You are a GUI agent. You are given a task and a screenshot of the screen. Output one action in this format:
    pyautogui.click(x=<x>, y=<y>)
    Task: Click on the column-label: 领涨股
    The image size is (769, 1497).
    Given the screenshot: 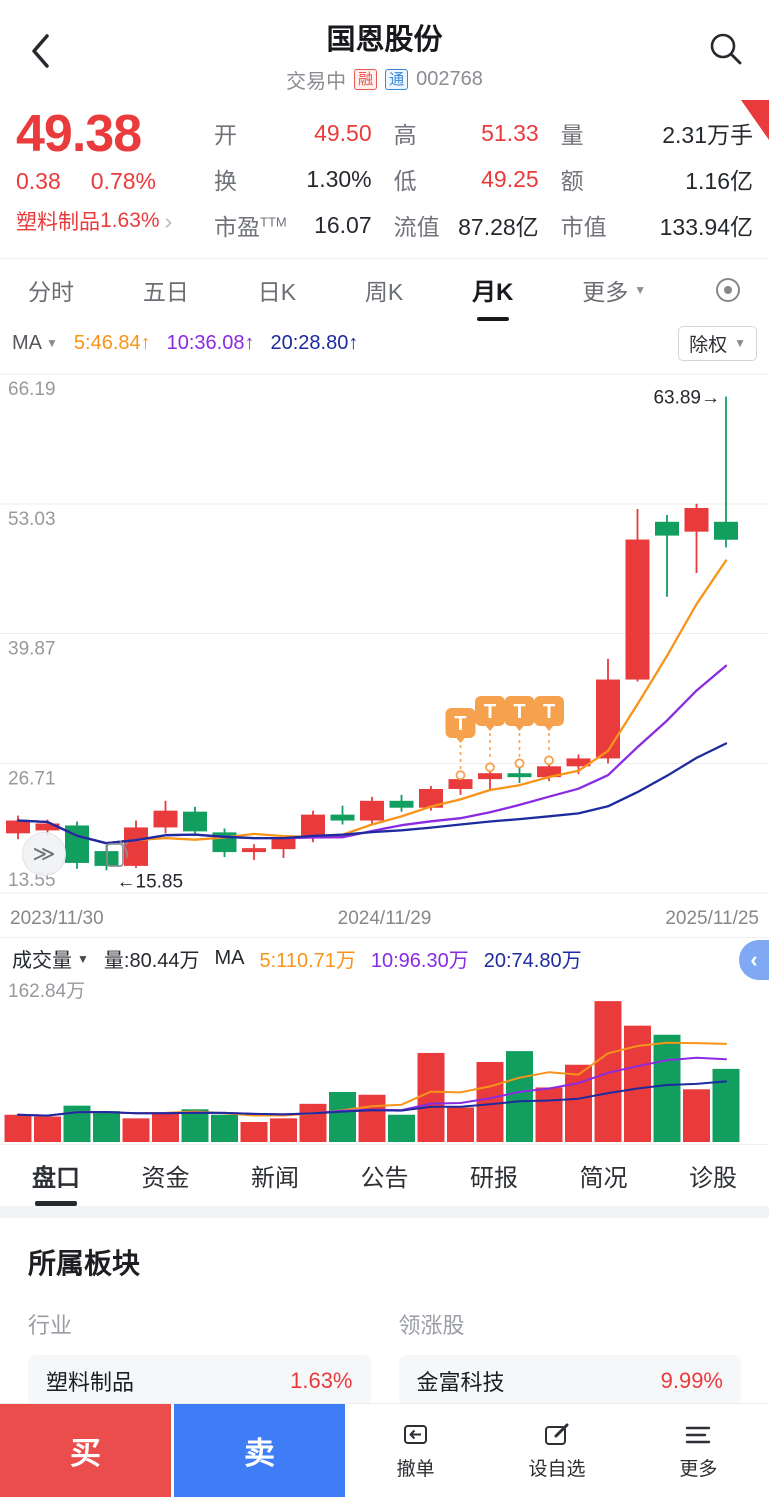 What is the action you would take?
    pyautogui.click(x=431, y=1325)
    